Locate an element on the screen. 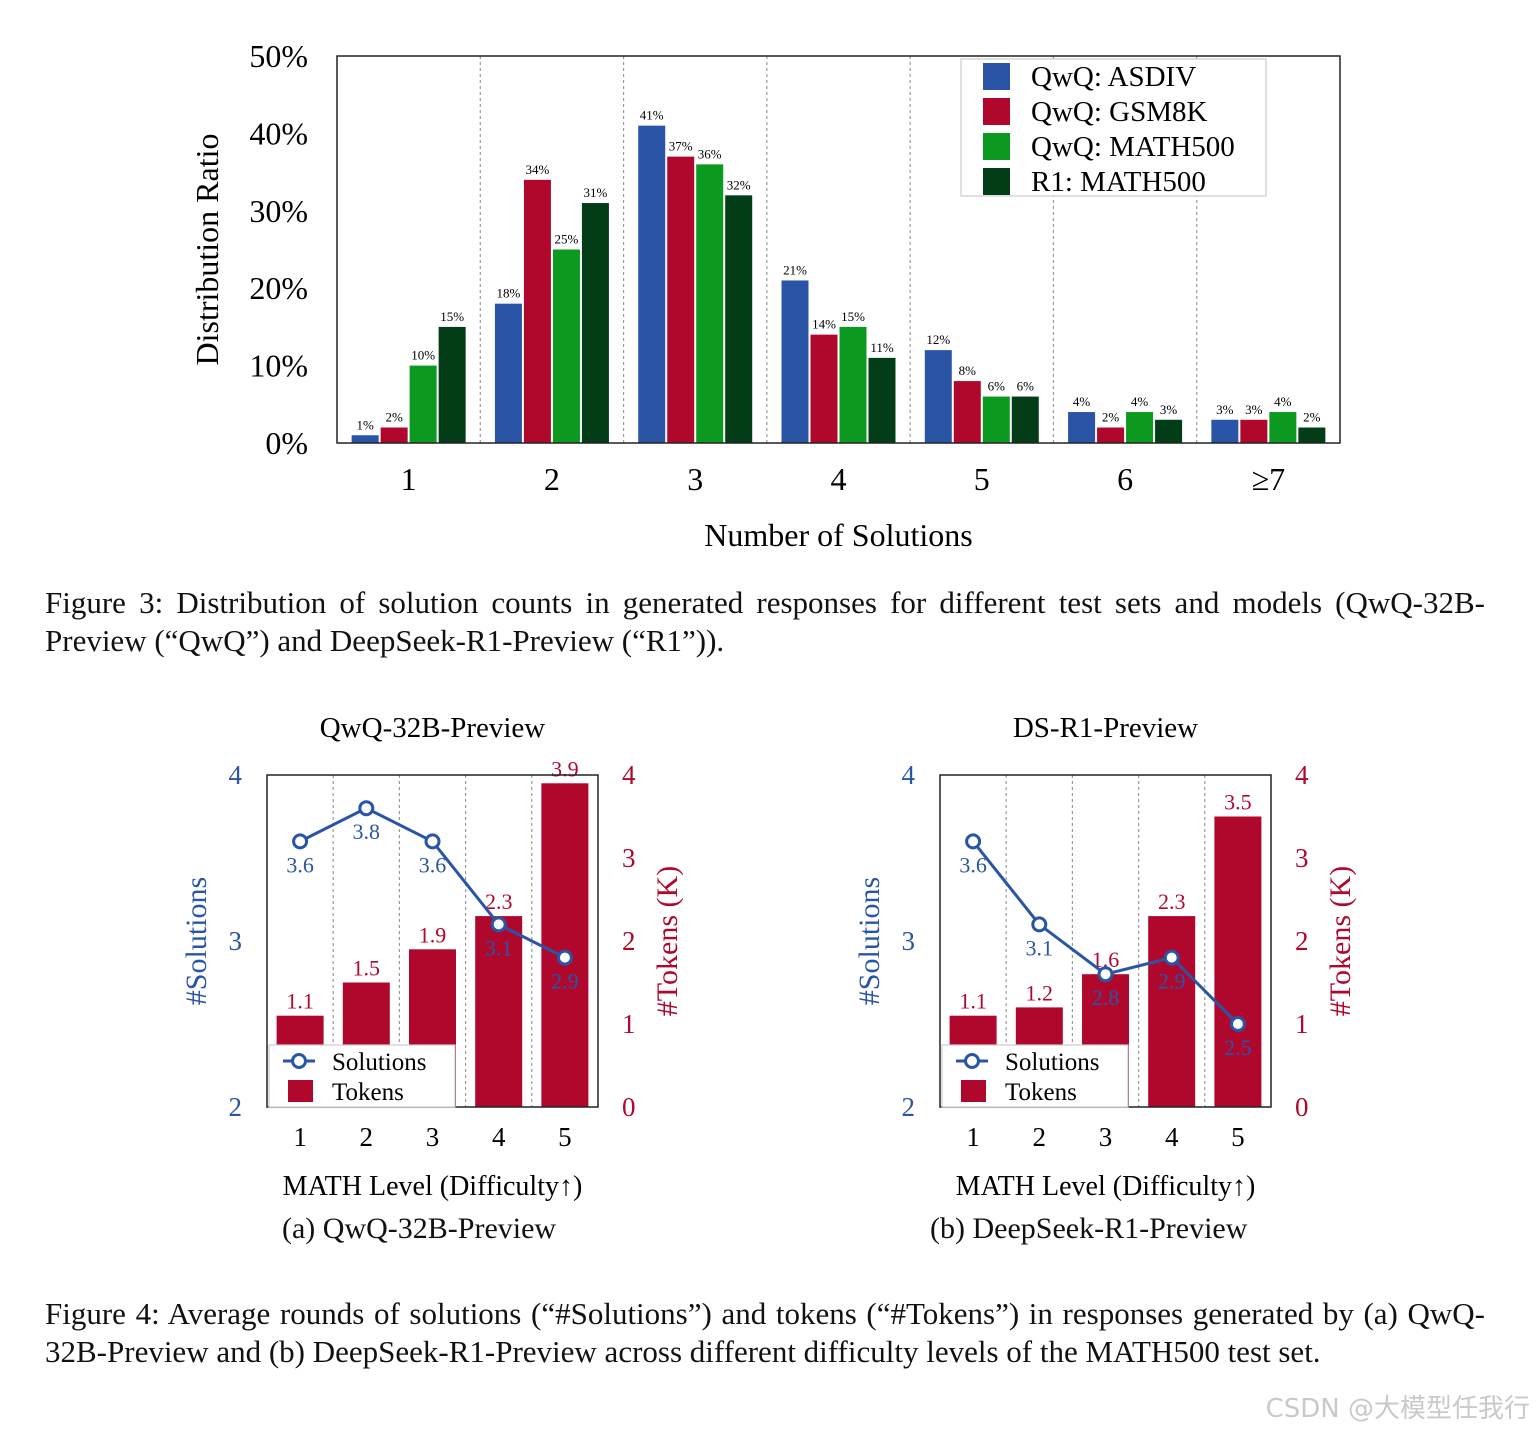  data-label: 1% is located at coordinates (365, 424).